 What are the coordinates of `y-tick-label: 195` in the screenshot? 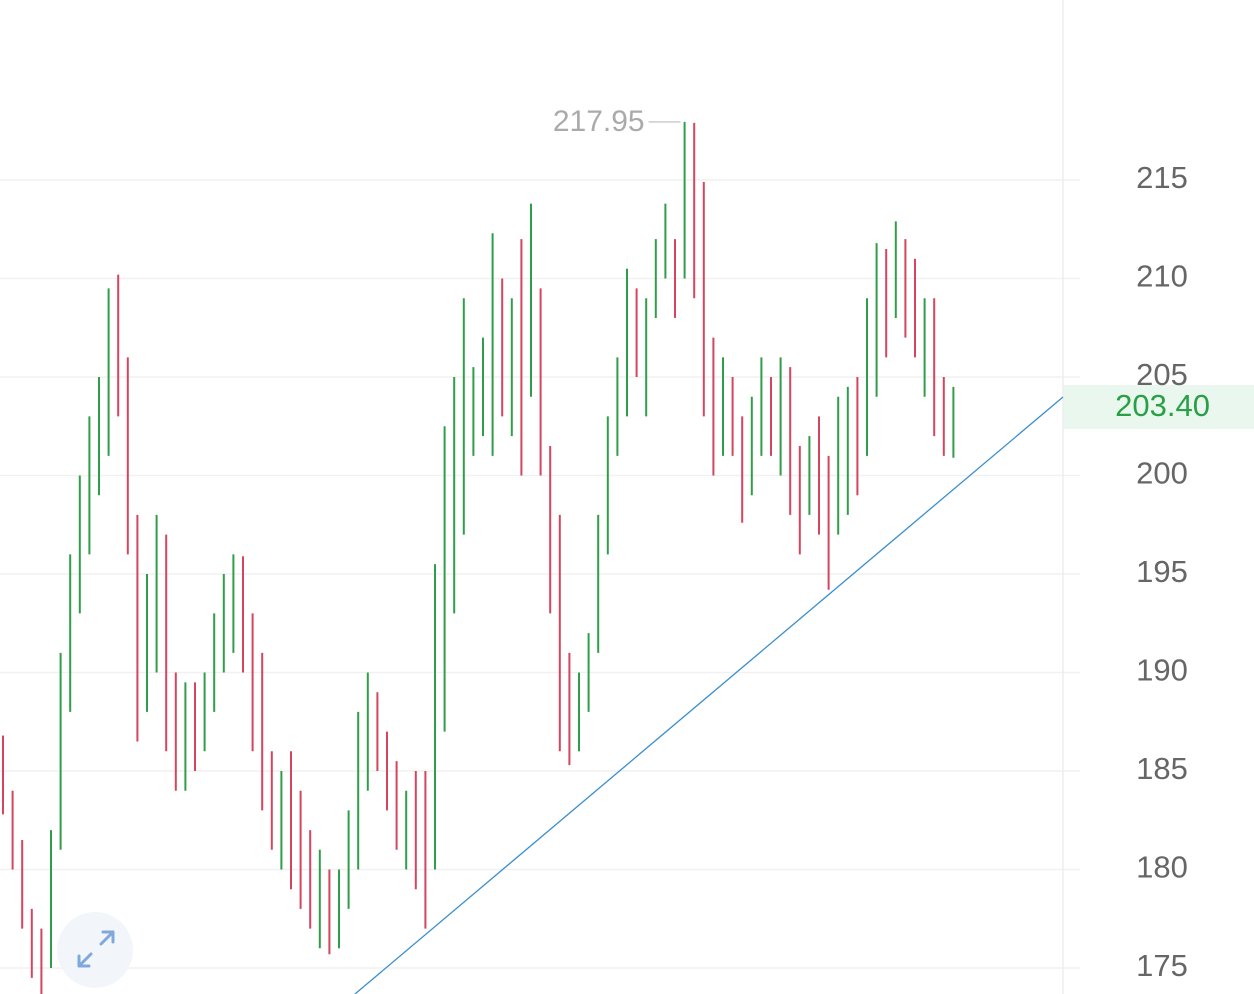 It's located at (1162, 571).